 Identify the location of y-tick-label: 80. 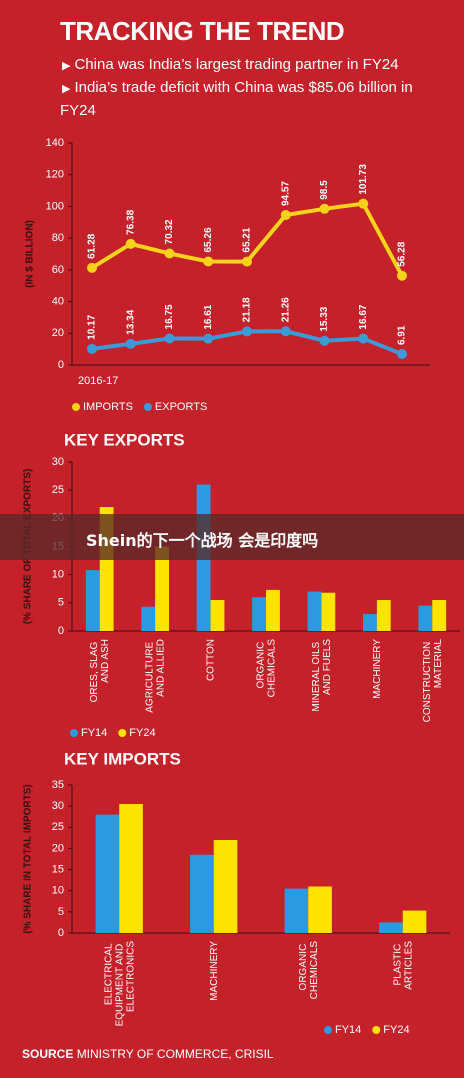
(58, 238).